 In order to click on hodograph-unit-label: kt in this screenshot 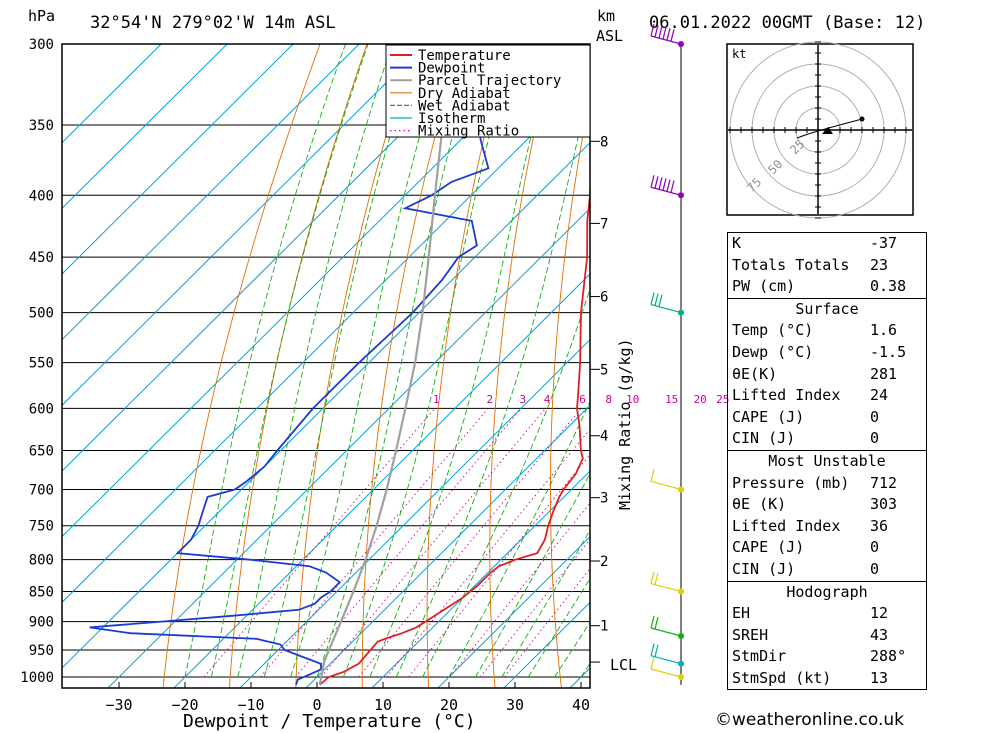, I will do `click(739, 54)`.